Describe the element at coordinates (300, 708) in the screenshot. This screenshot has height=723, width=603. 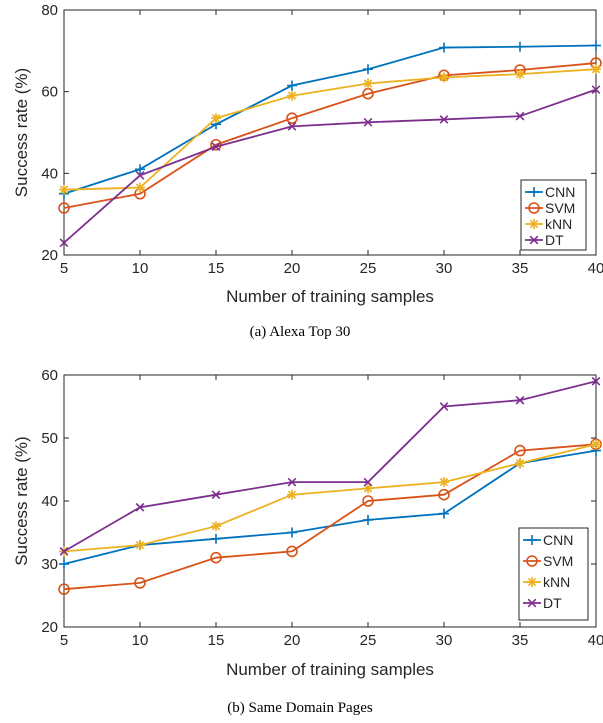
I see `caption: (b) Same Domain Pages` at that location.